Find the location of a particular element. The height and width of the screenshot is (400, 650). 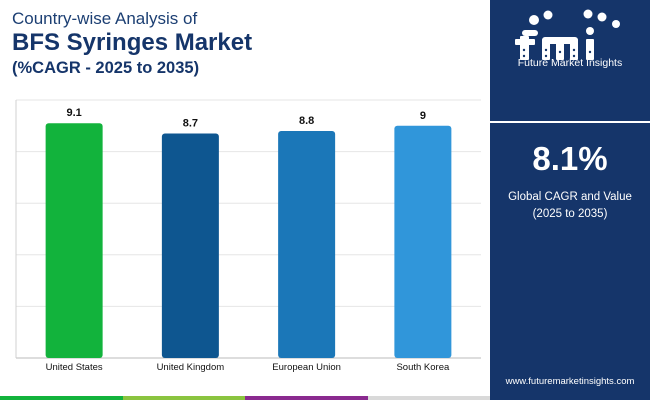

bar-european-union is located at coordinates (307, 244).